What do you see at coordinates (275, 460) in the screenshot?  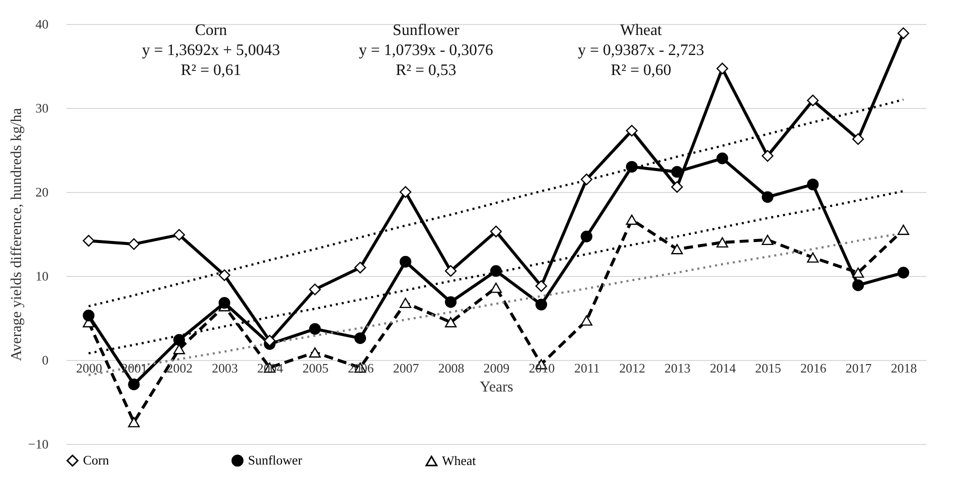 I see `legend-label: Sunflower` at bounding box center [275, 460].